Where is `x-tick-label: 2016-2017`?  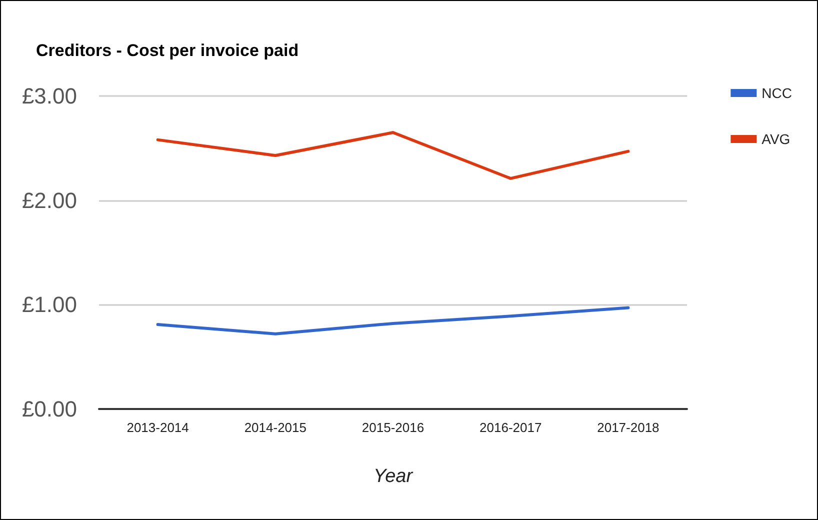
x-tick-label: 2016-2017 is located at coordinates (511, 427).